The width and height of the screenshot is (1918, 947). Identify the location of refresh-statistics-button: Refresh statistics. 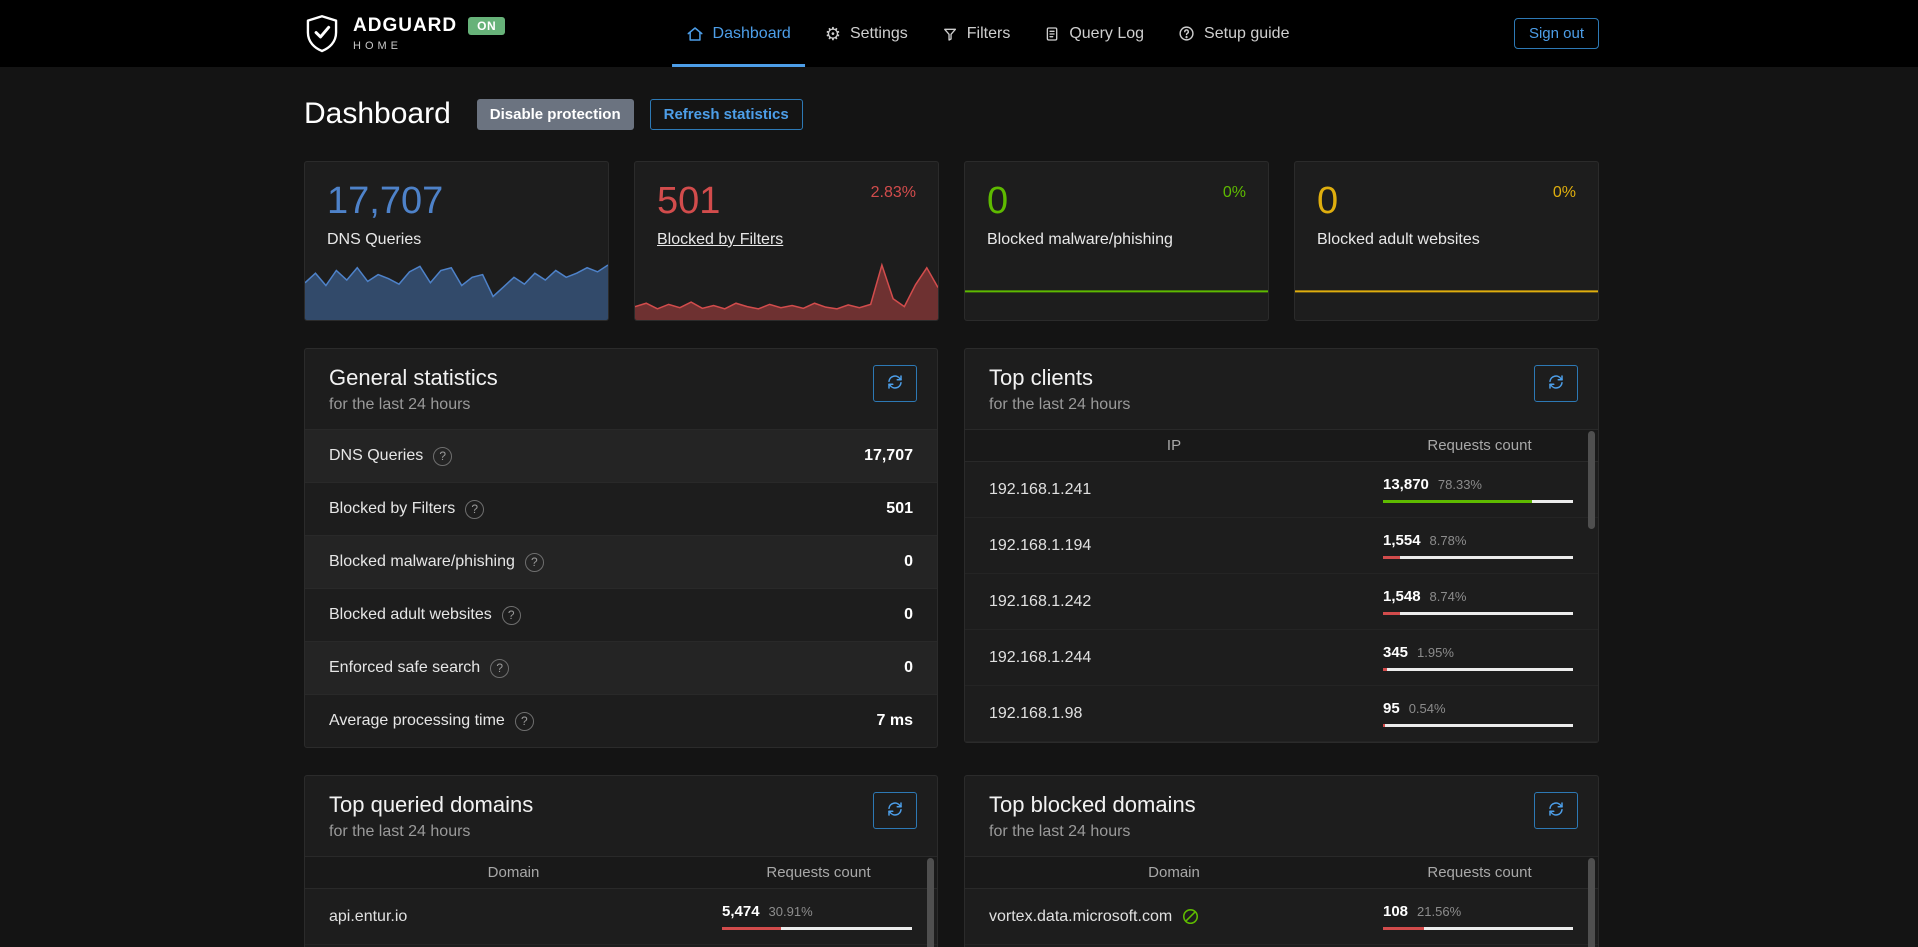
(726, 114).